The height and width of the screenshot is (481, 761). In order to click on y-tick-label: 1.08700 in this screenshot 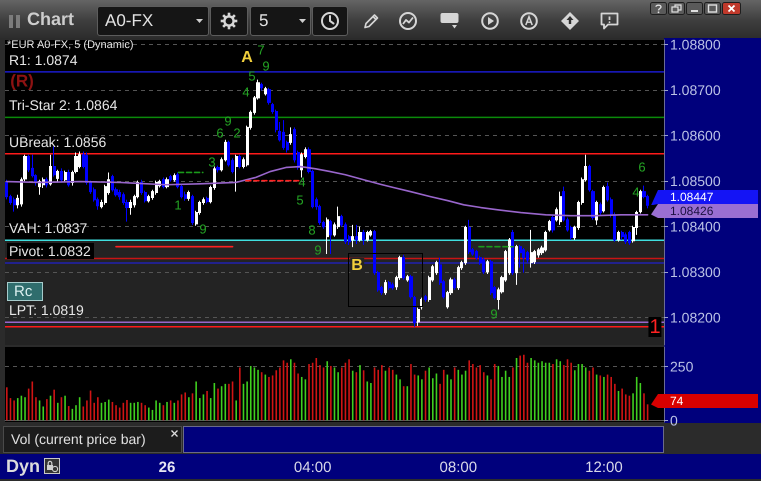, I will do `click(695, 90)`.